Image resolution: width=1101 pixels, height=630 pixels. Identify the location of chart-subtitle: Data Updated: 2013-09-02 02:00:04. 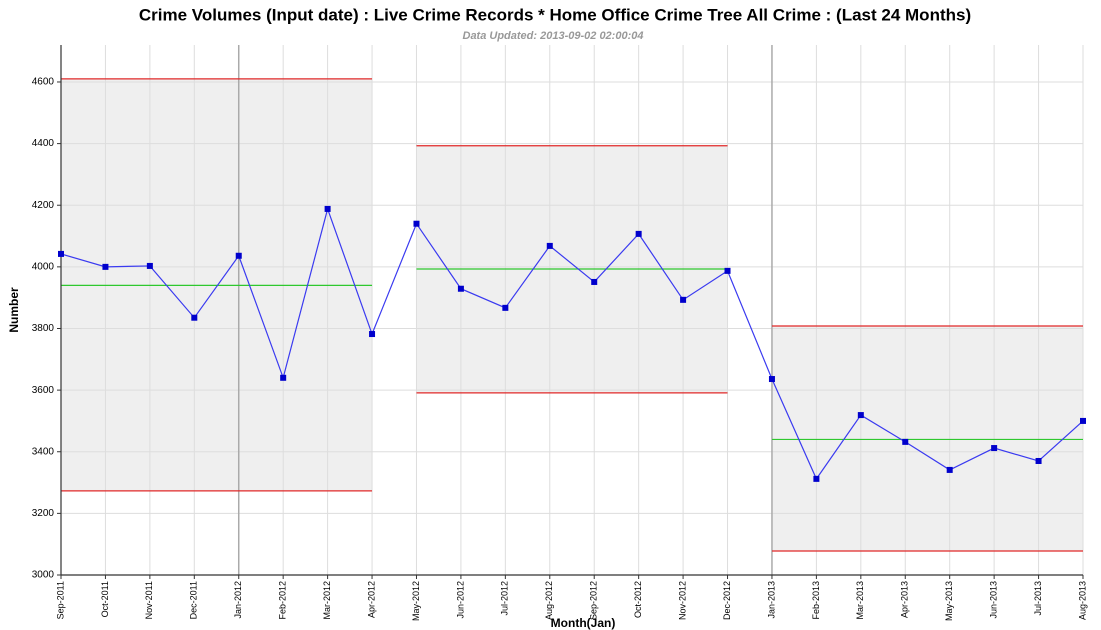
(553, 36).